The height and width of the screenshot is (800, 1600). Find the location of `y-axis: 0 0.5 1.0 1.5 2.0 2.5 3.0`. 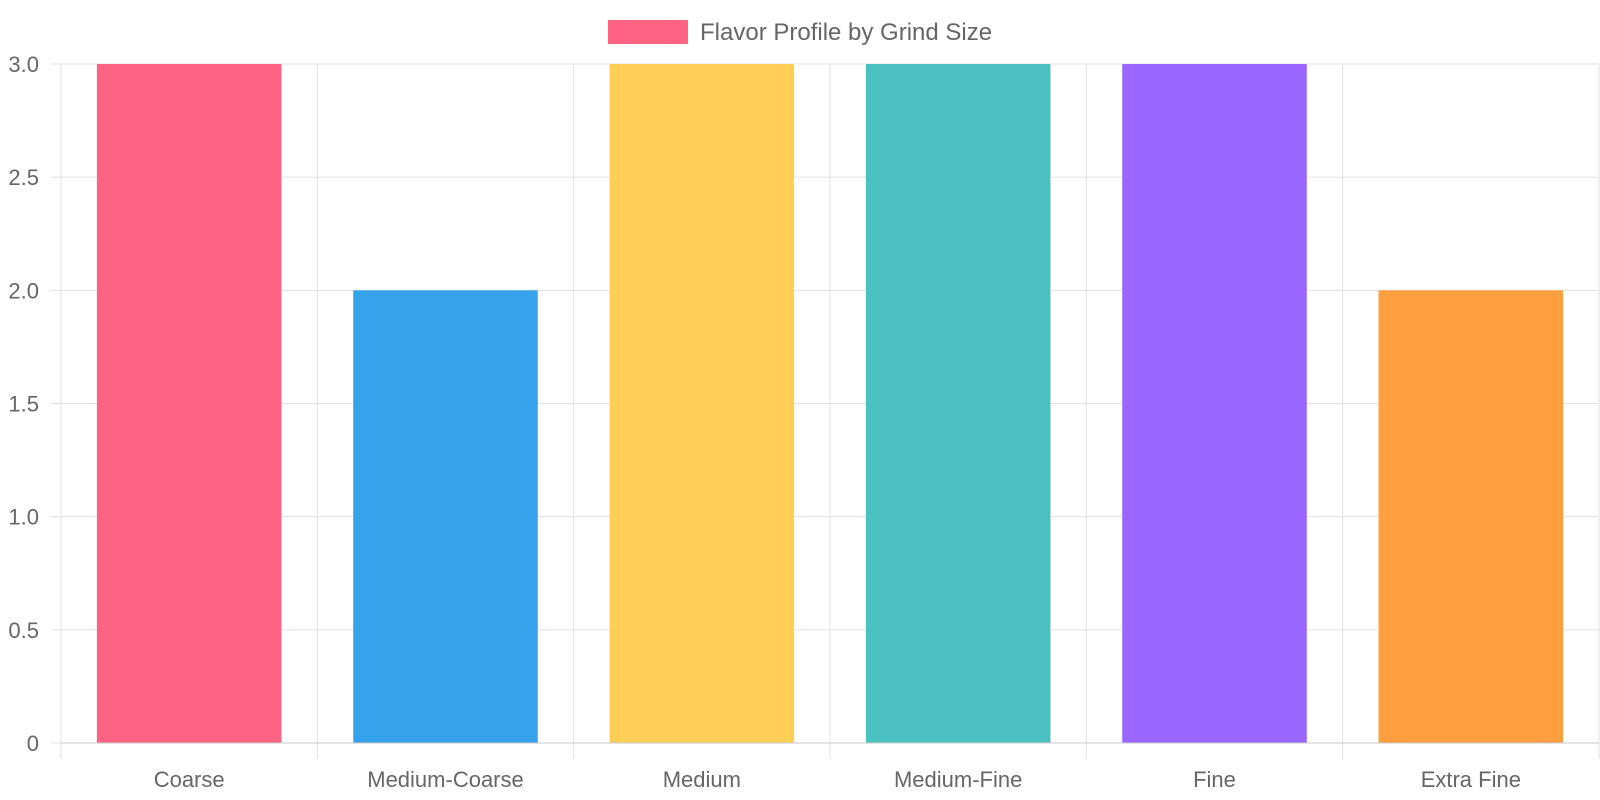

y-axis: 0 0.5 1.0 1.5 2.0 2.5 3.0 is located at coordinates (23, 404).